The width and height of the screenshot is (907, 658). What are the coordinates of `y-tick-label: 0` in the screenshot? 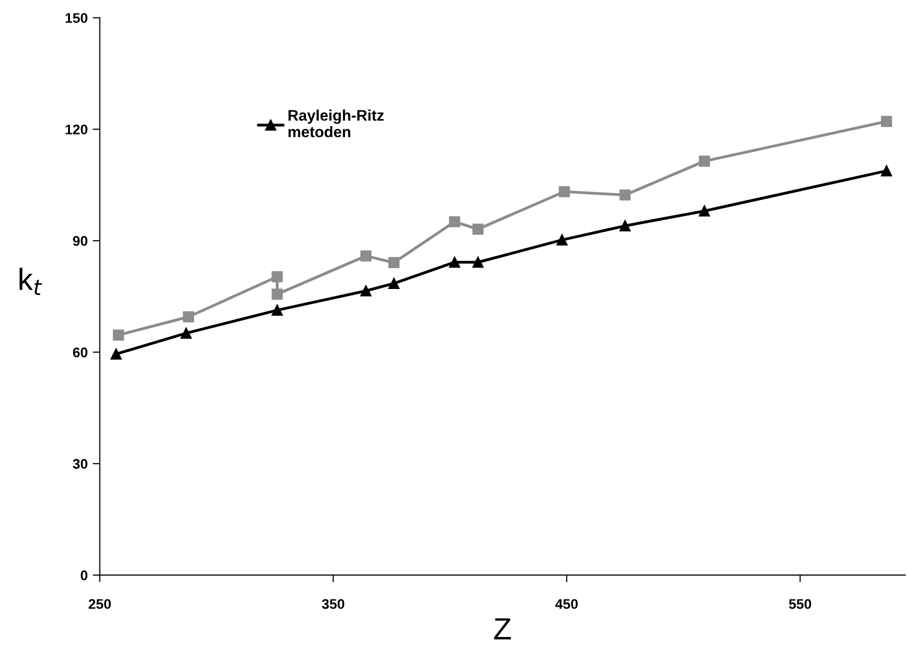 It's located at (84, 575).